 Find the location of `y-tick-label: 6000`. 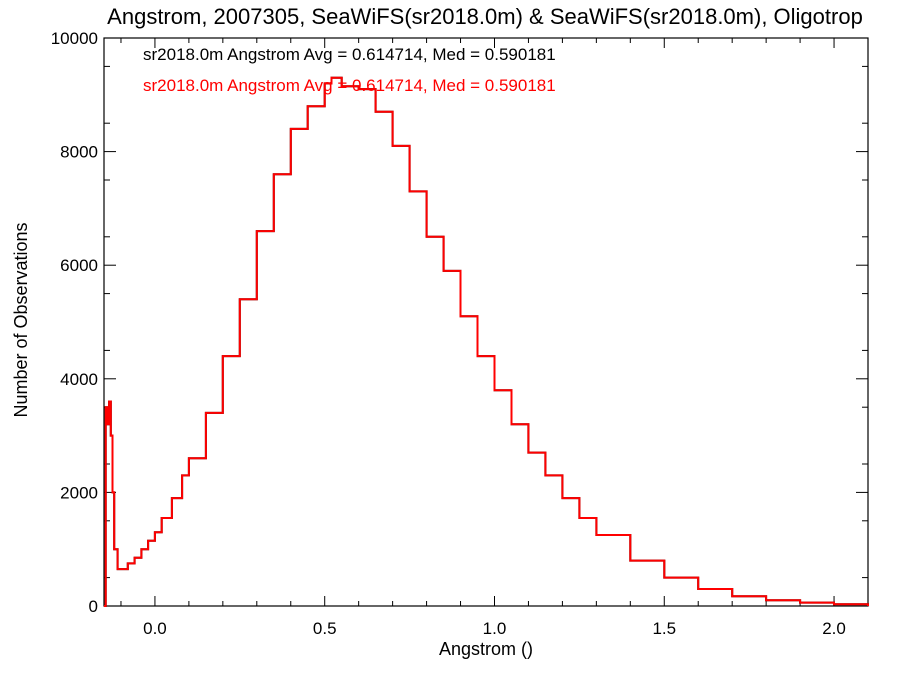

y-tick-label: 6000 is located at coordinates (79, 265).